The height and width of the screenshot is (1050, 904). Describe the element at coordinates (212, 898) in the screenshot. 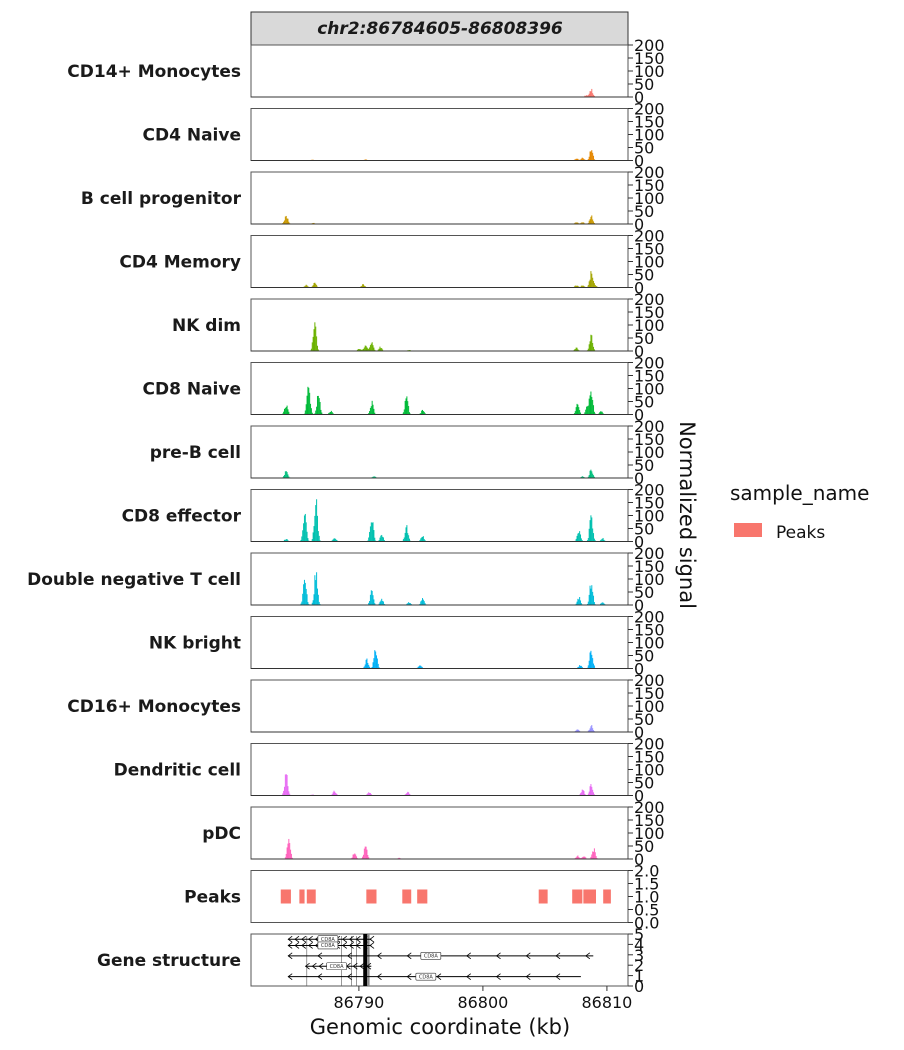

I see `track-label: Peaks` at that location.